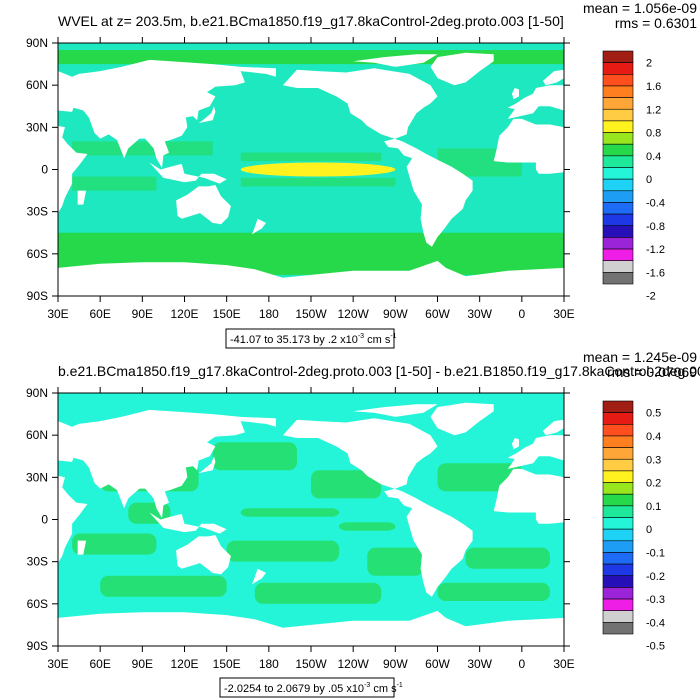 The width and height of the screenshot is (700, 700). I want to click on panel-top-mean: mean = 1.056e-09, so click(640, 8).